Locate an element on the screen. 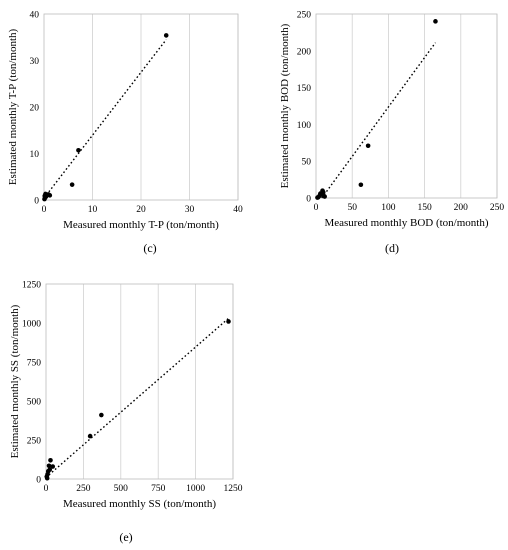 This screenshot has height=550, width=508. y-tick-label: 200 is located at coordinates (304, 52).